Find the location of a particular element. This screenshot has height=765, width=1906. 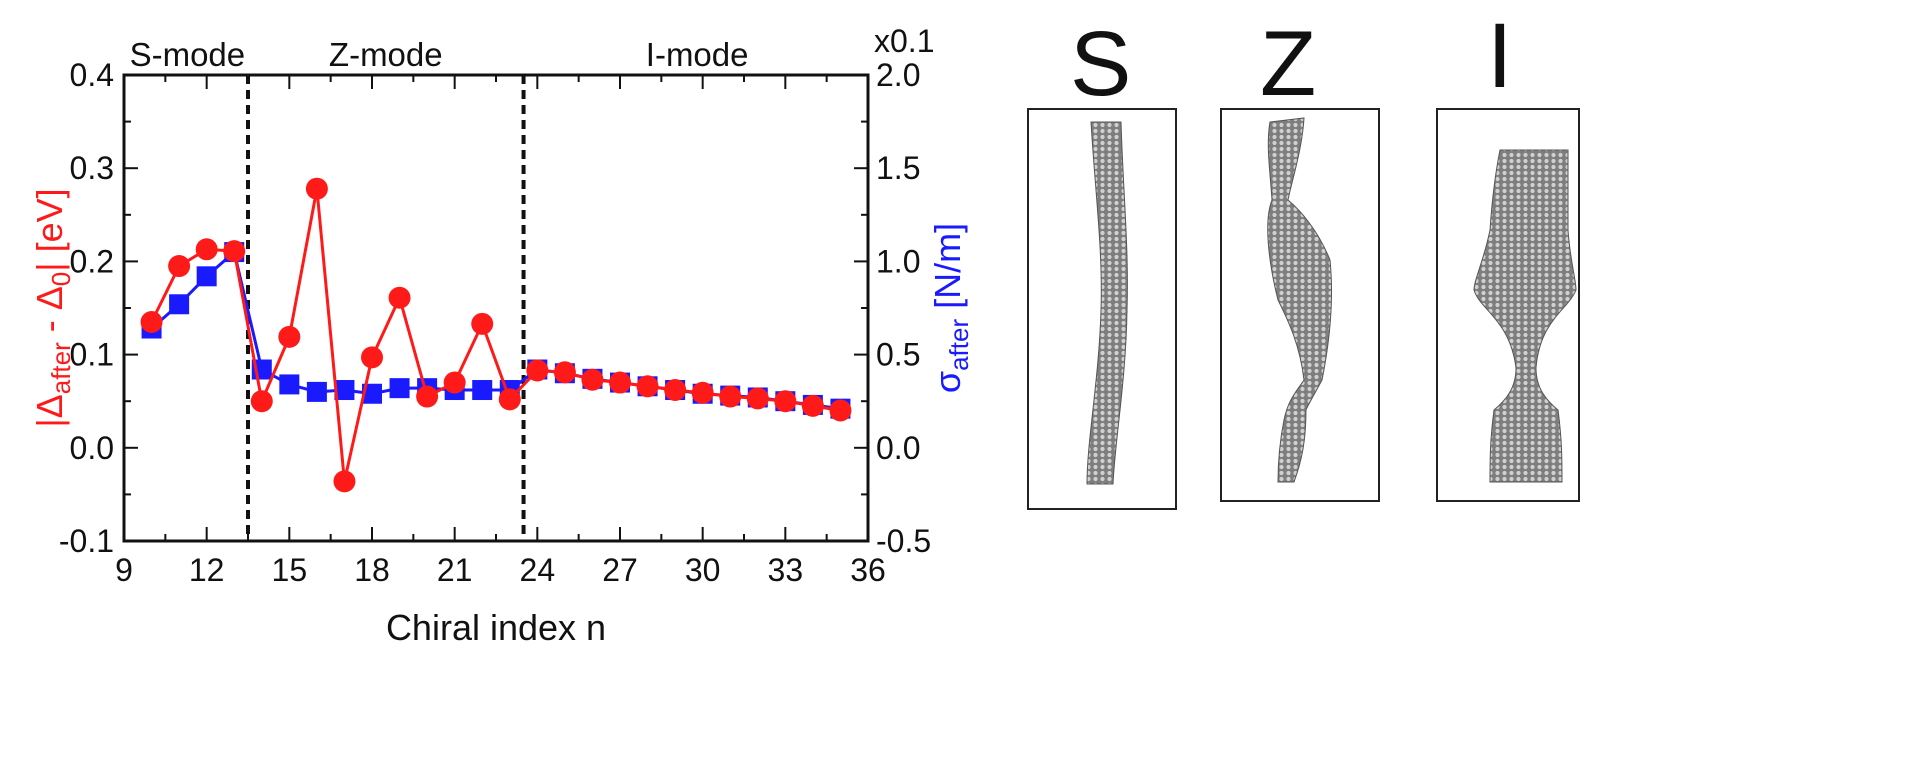

y-left-tick-label: 0.2 is located at coordinates (92, 261).